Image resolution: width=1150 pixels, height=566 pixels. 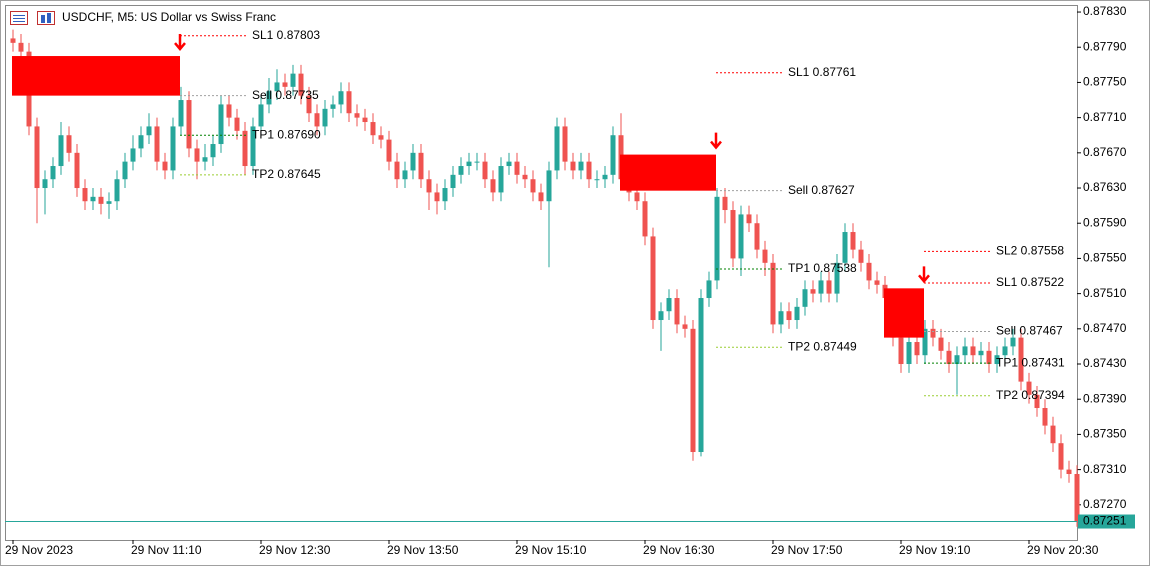 What do you see at coordinates (822, 346) in the screenshot?
I see `level-label: TP2 0.87449` at bounding box center [822, 346].